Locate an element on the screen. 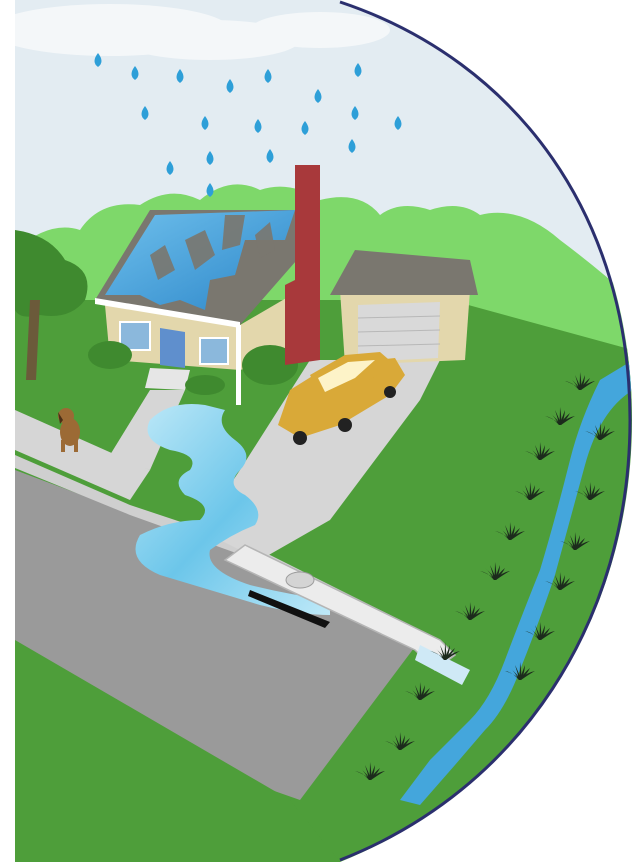  lower-lawn is located at coordinates (177, 751).